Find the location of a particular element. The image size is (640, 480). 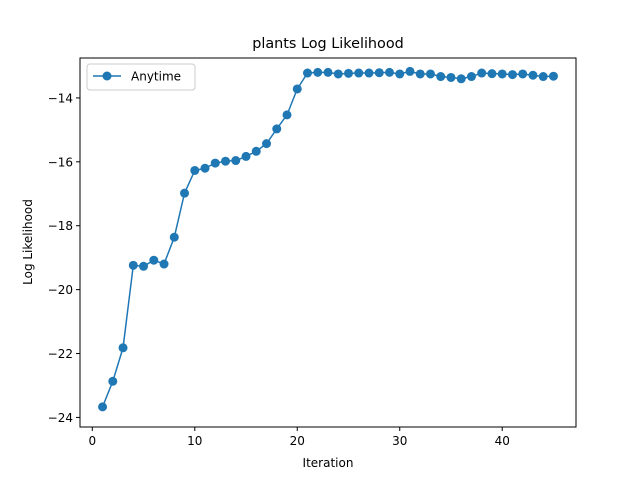

legend-label: Anytime is located at coordinates (156, 77).